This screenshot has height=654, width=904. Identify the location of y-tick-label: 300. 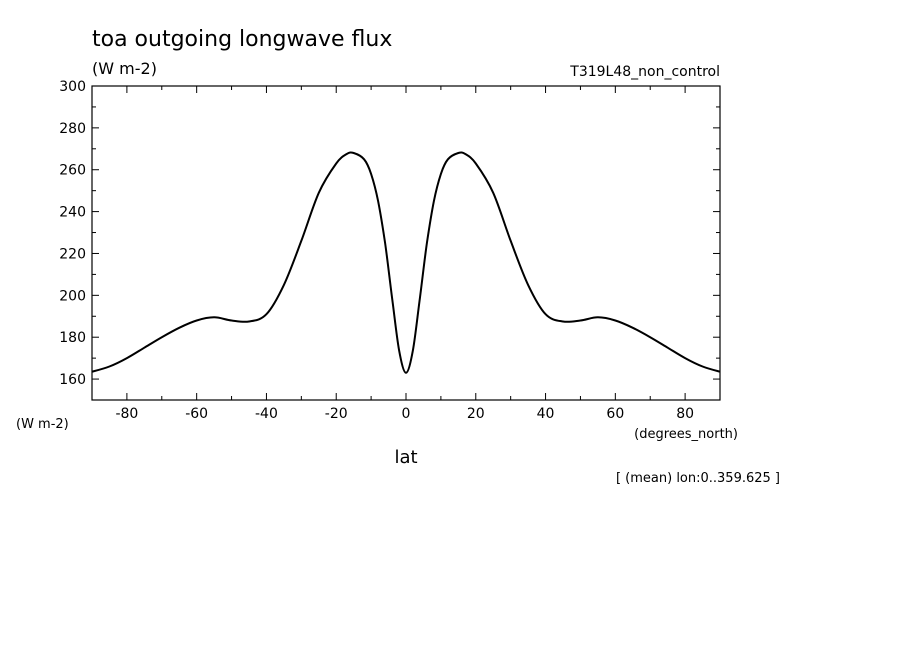
(72, 87).